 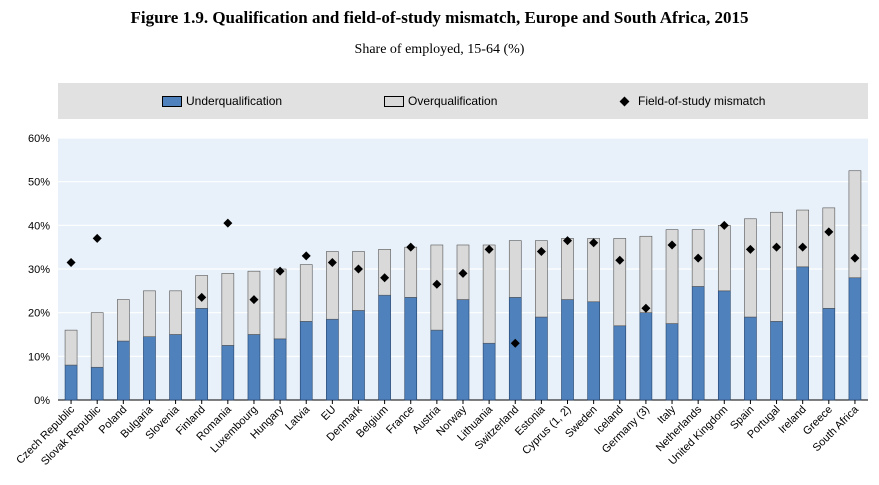 I want to click on x-tick-label: Italy, so click(x=666, y=414).